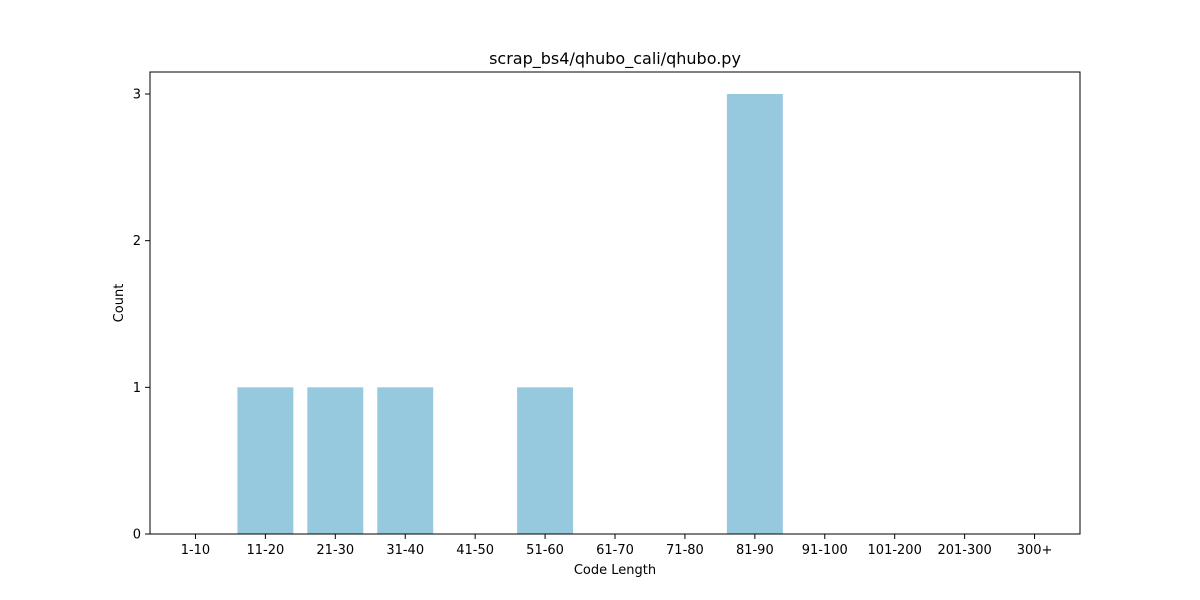 Image resolution: width=1200 pixels, height=600 pixels. I want to click on x-tick-label: 51-60, so click(545, 550).